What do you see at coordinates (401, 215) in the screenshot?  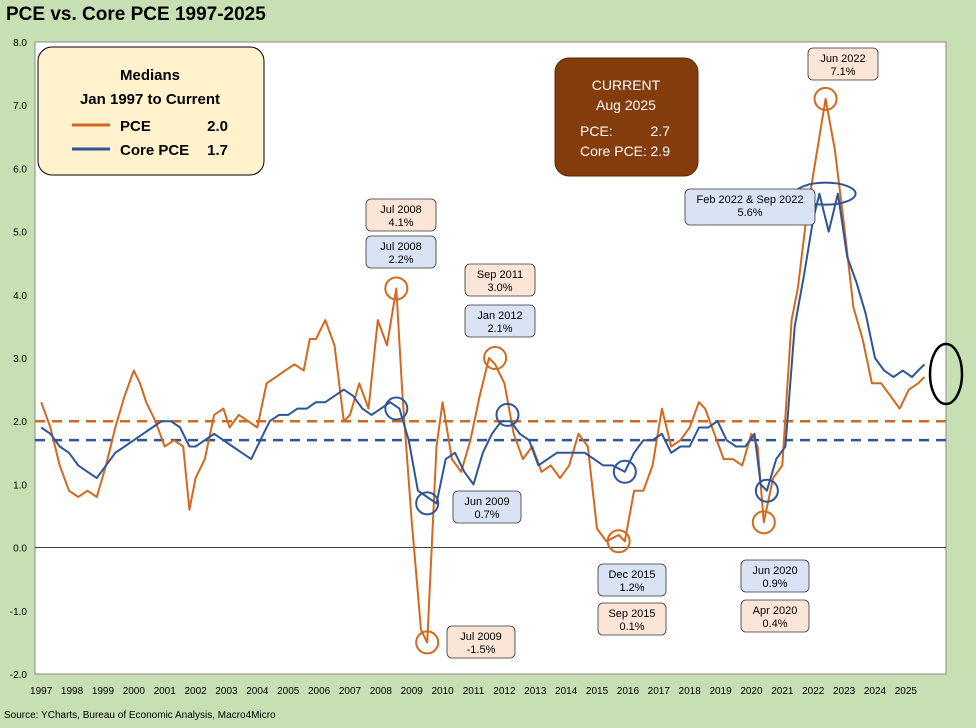 I see `annotation-box-jul2008-pce` at bounding box center [401, 215].